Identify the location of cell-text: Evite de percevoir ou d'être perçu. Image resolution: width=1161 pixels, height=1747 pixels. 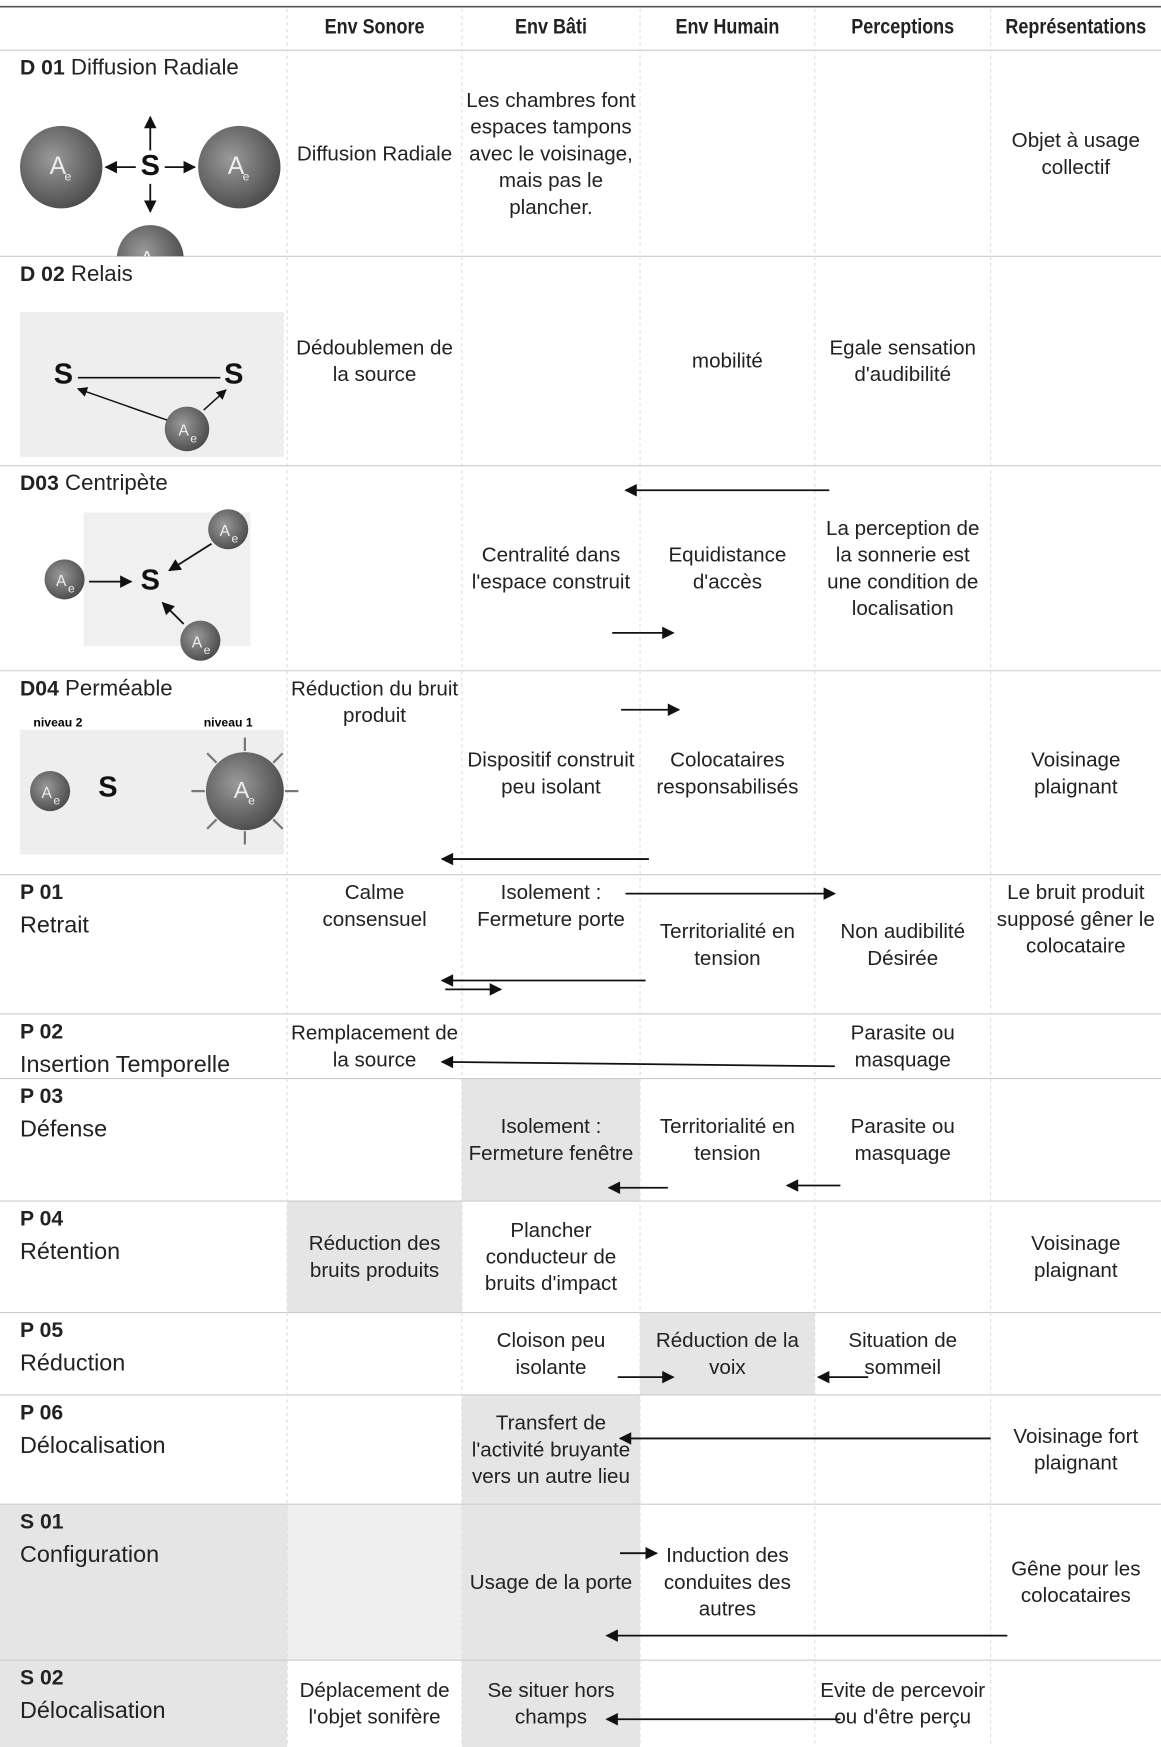
(903, 1703).